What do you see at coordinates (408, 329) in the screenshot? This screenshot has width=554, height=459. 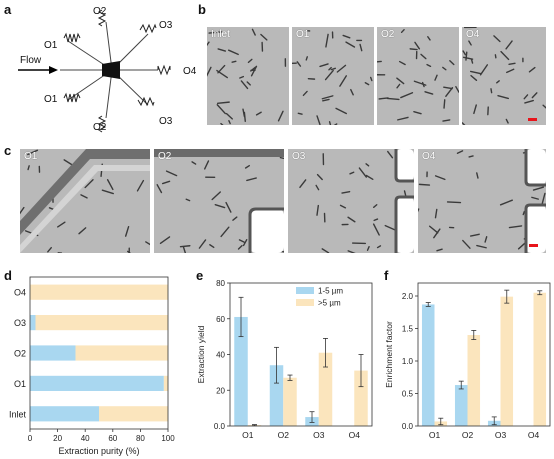 I see `y-tick-label: 1.5` at bounding box center [408, 329].